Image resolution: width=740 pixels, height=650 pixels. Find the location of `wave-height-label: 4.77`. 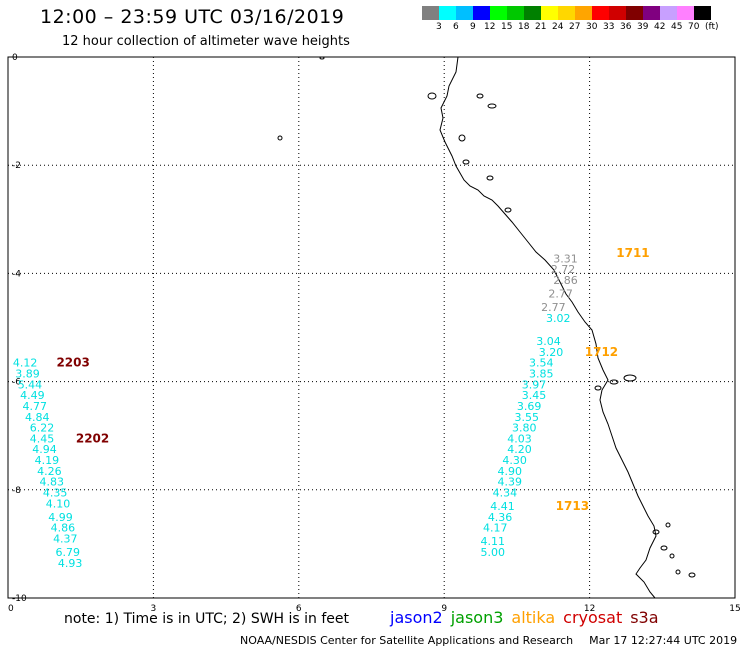

wave-height-label: 4.77 is located at coordinates (35, 406).